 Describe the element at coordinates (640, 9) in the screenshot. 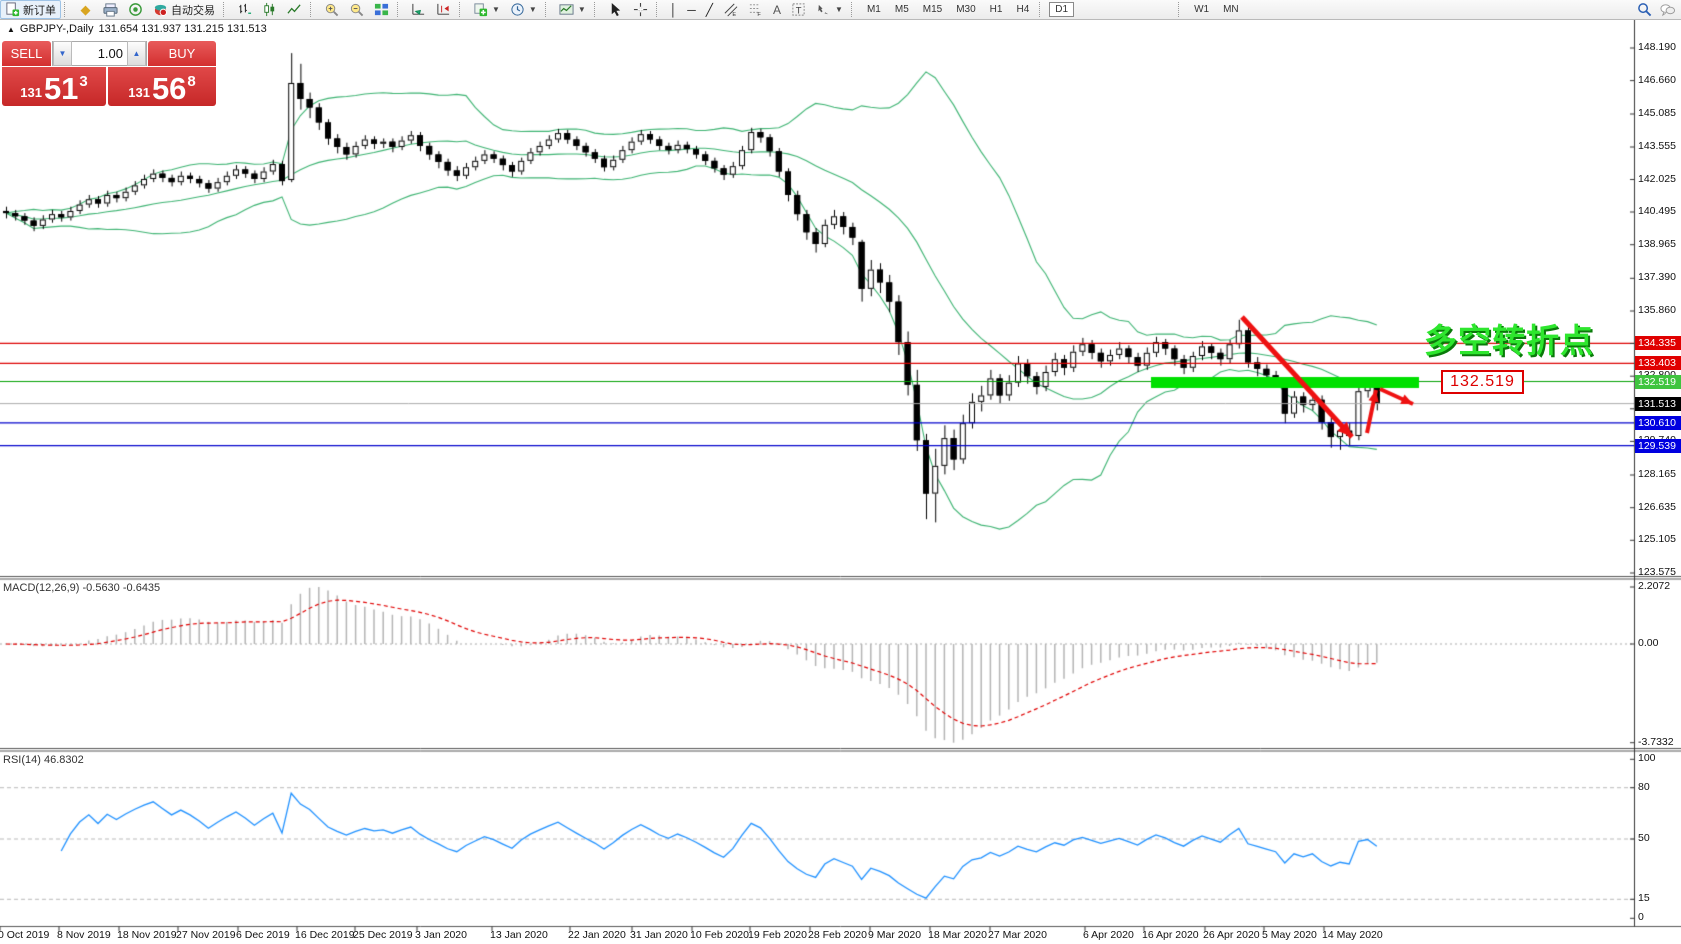

I see `crosshair-button` at that location.